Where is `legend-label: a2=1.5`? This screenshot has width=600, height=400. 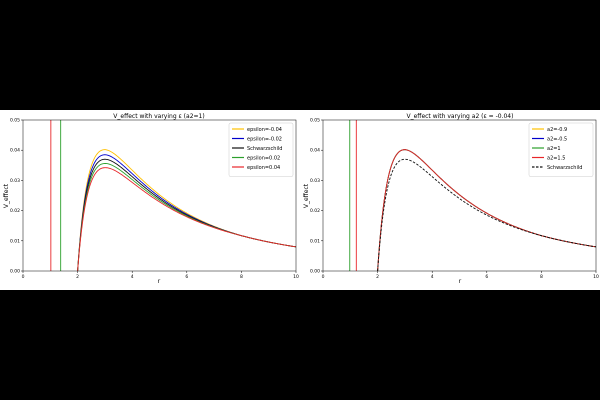
legend-label: a2=1.5 is located at coordinates (556, 158).